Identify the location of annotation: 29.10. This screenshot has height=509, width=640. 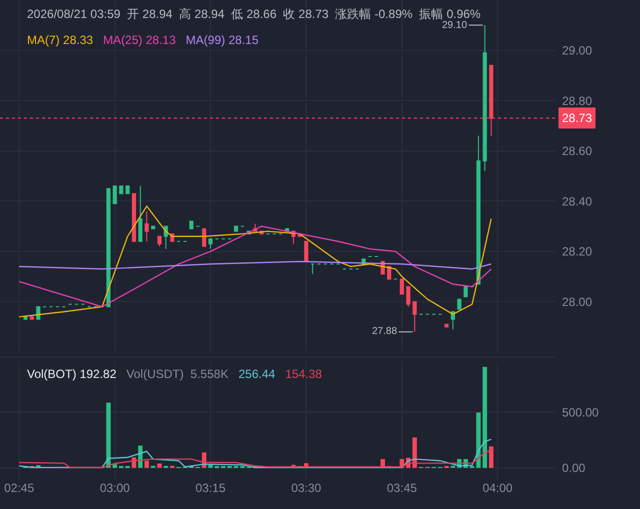
(455, 25).